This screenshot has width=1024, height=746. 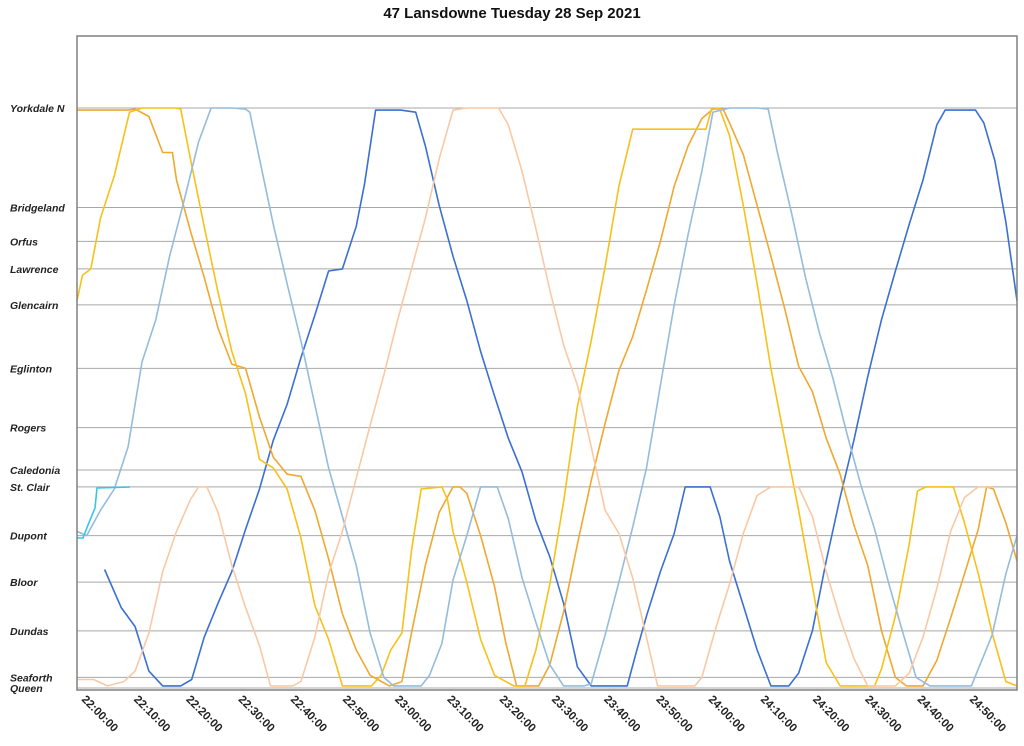 What do you see at coordinates (34, 306) in the screenshot?
I see `stop-label: Glencairn` at bounding box center [34, 306].